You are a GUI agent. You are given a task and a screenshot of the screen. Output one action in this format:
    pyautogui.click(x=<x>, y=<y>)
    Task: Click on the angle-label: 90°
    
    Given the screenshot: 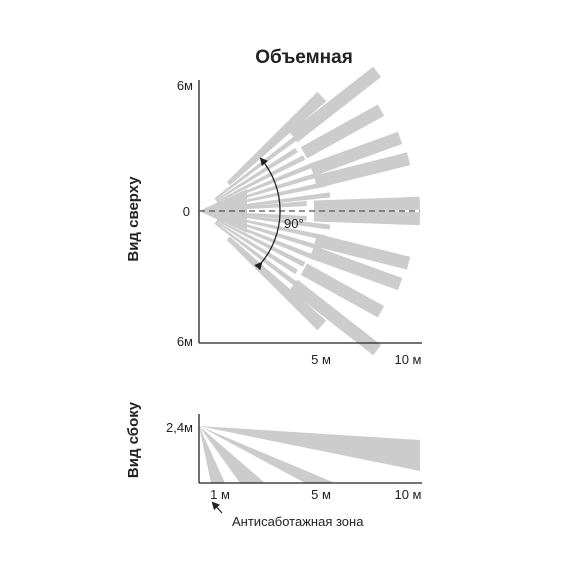 What is the action you would take?
    pyautogui.click(x=294, y=223)
    